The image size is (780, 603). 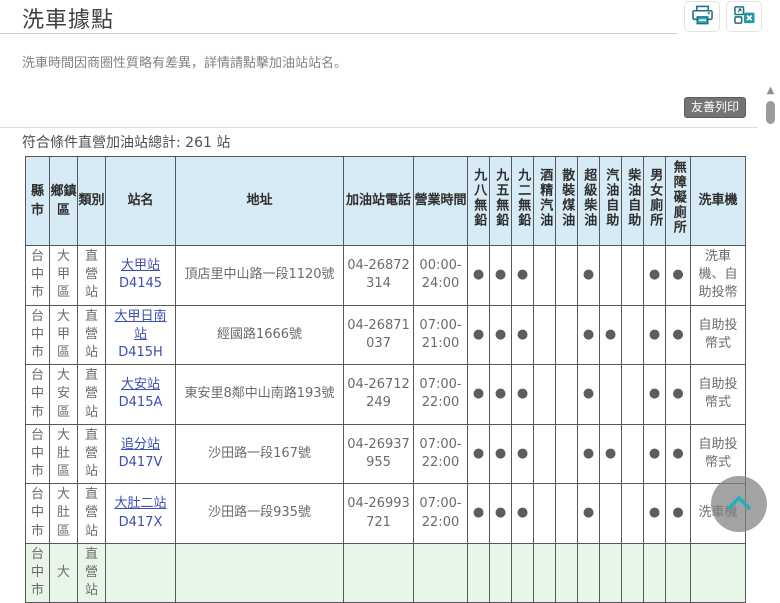 I want to click on print-button, so click(x=702, y=16).